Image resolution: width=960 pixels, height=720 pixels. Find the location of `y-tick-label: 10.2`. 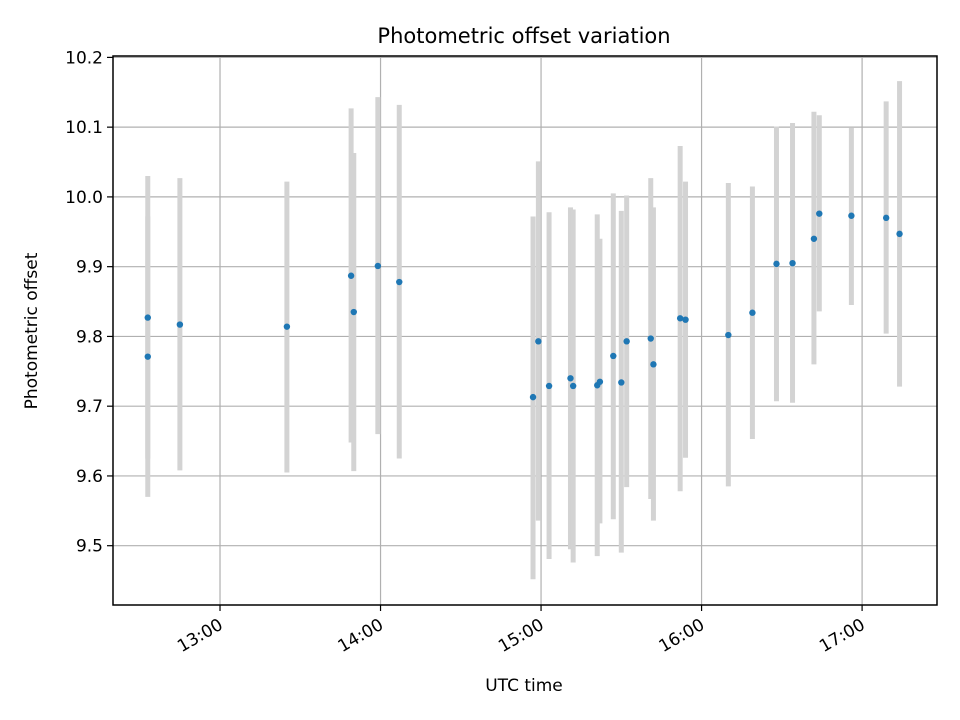

y-tick-label: 10.2 is located at coordinates (84, 58).